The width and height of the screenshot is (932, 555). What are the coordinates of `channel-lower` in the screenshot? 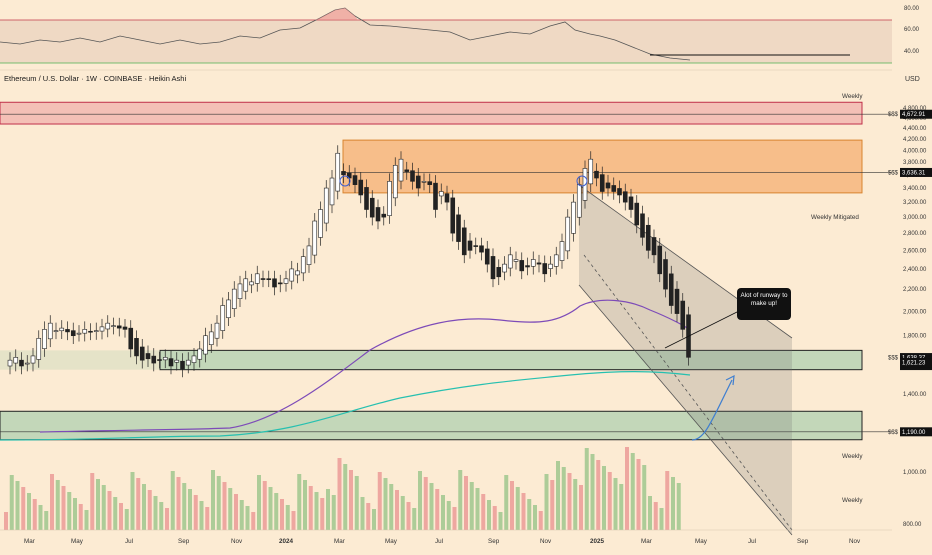 It's located at (685, 410).